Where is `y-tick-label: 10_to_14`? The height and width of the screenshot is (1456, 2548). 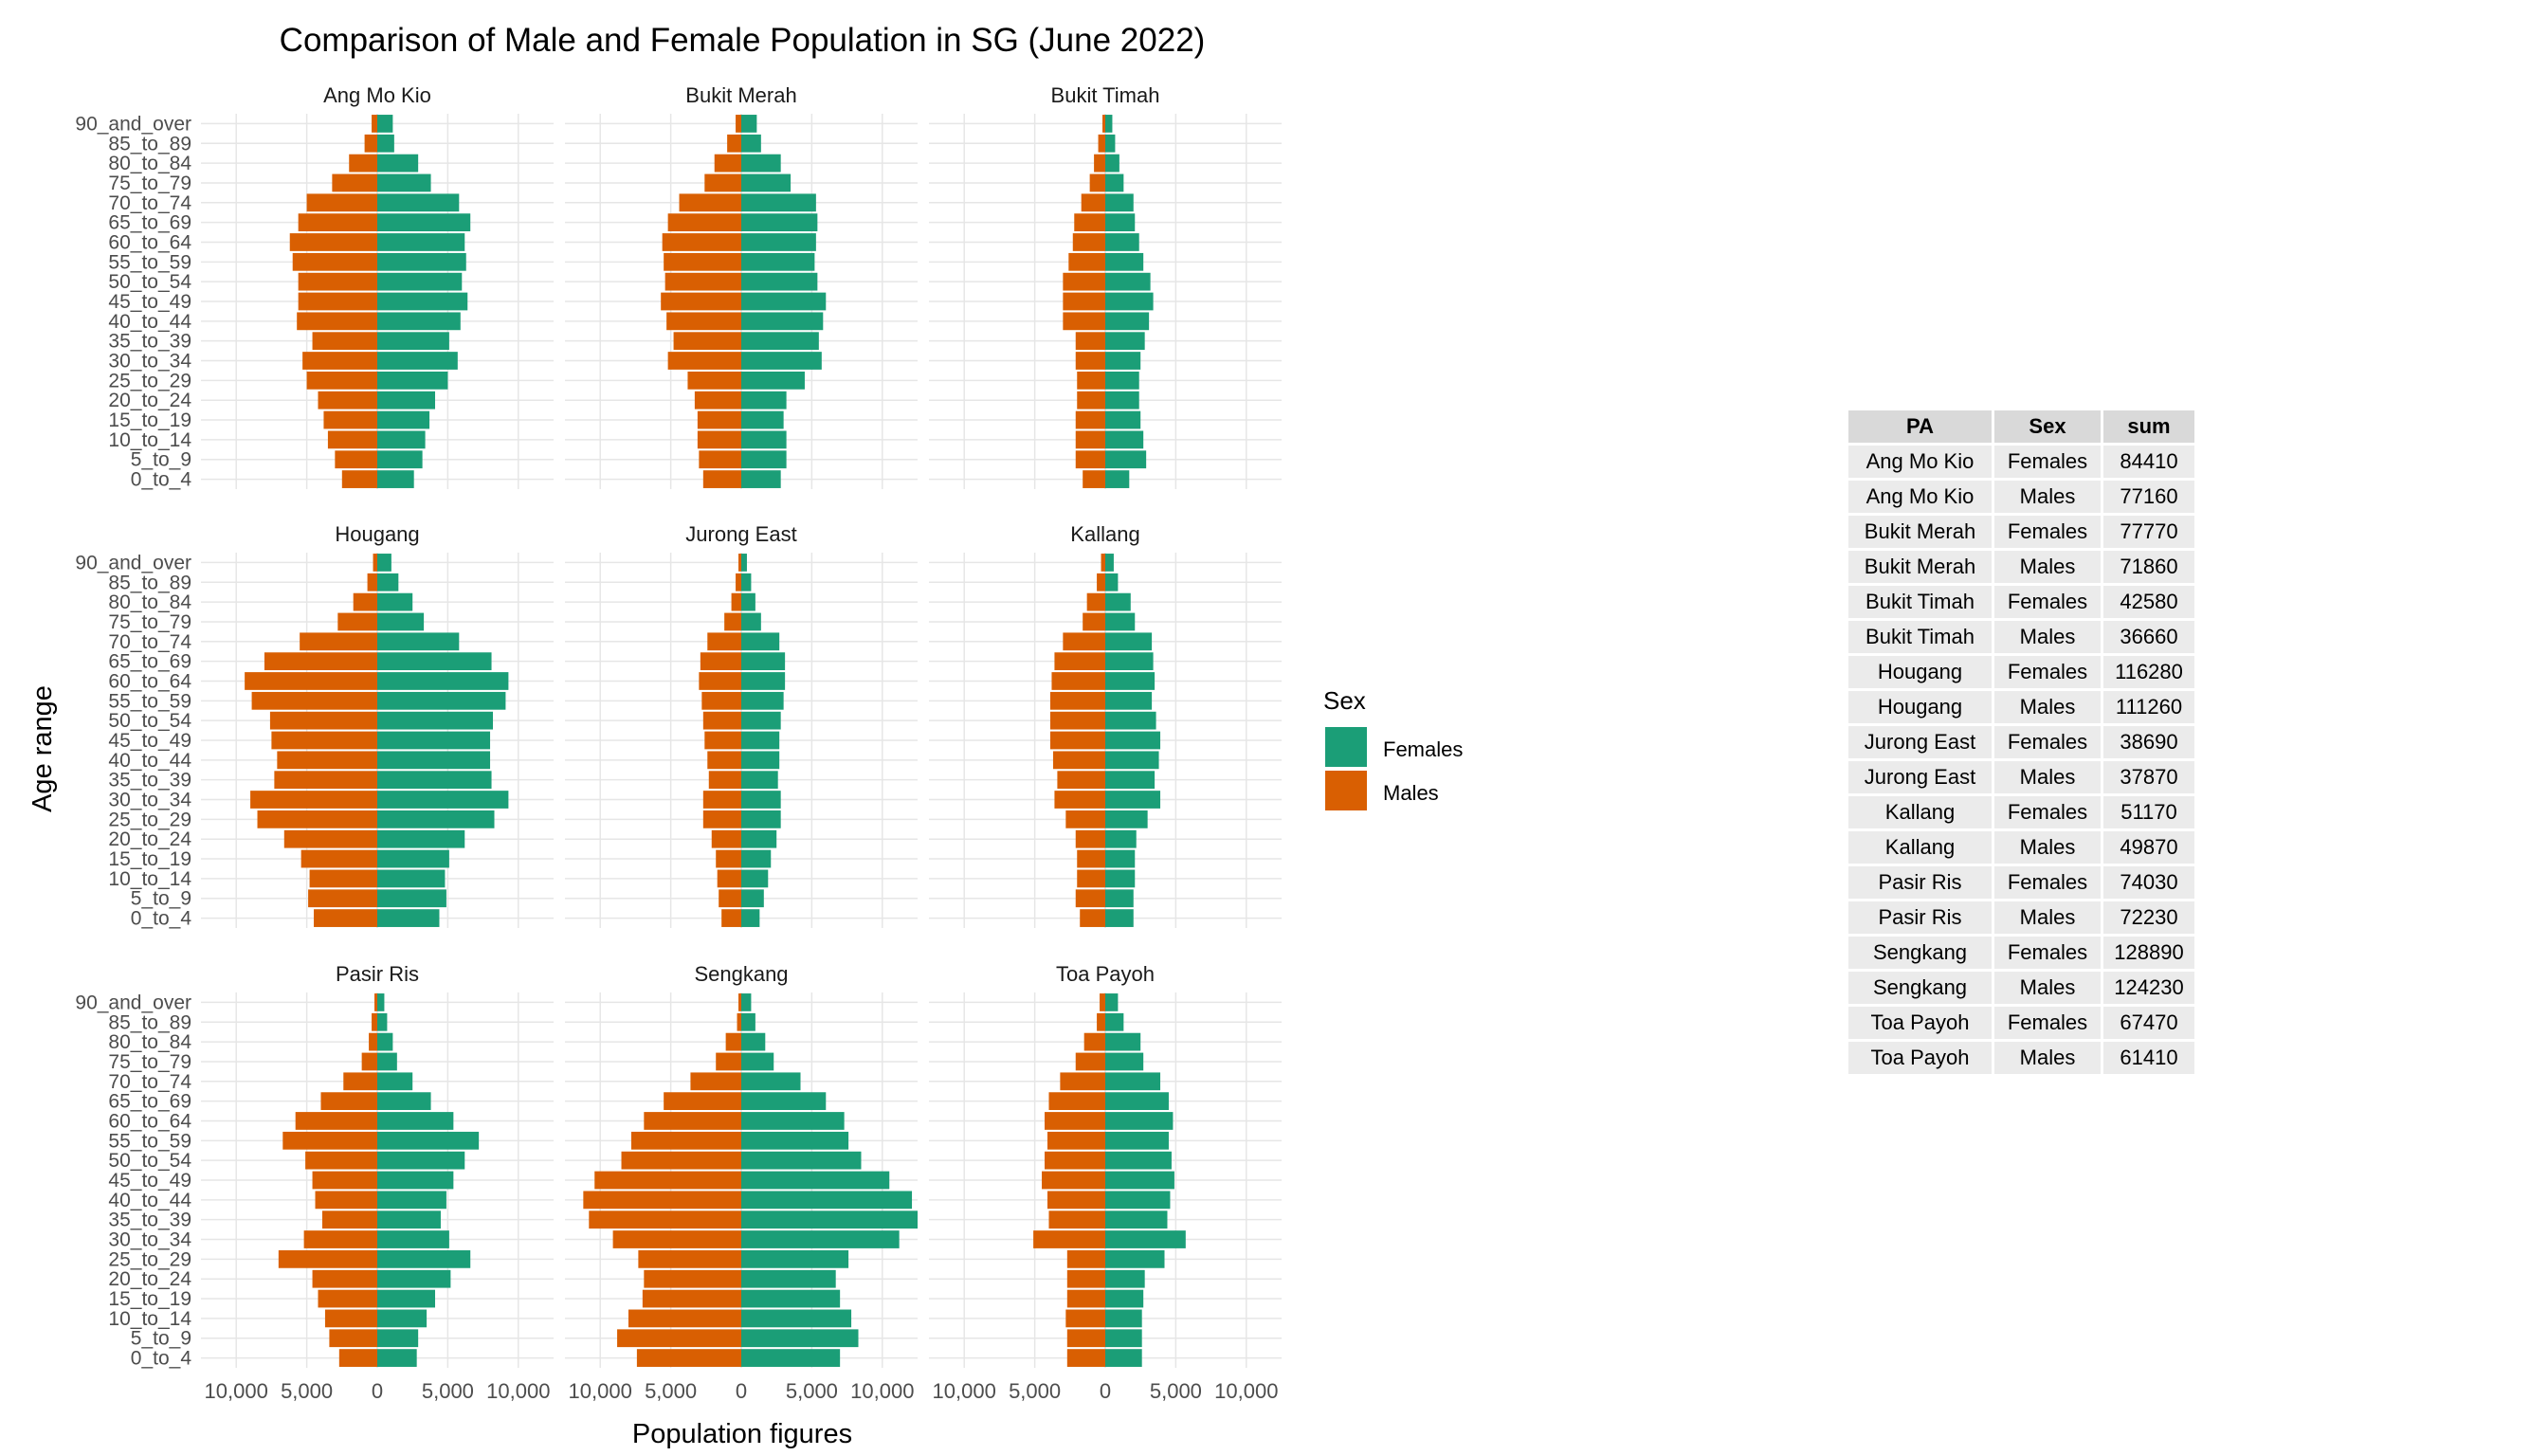
y-tick-label: 10_to_14 is located at coordinates (149, 1319).